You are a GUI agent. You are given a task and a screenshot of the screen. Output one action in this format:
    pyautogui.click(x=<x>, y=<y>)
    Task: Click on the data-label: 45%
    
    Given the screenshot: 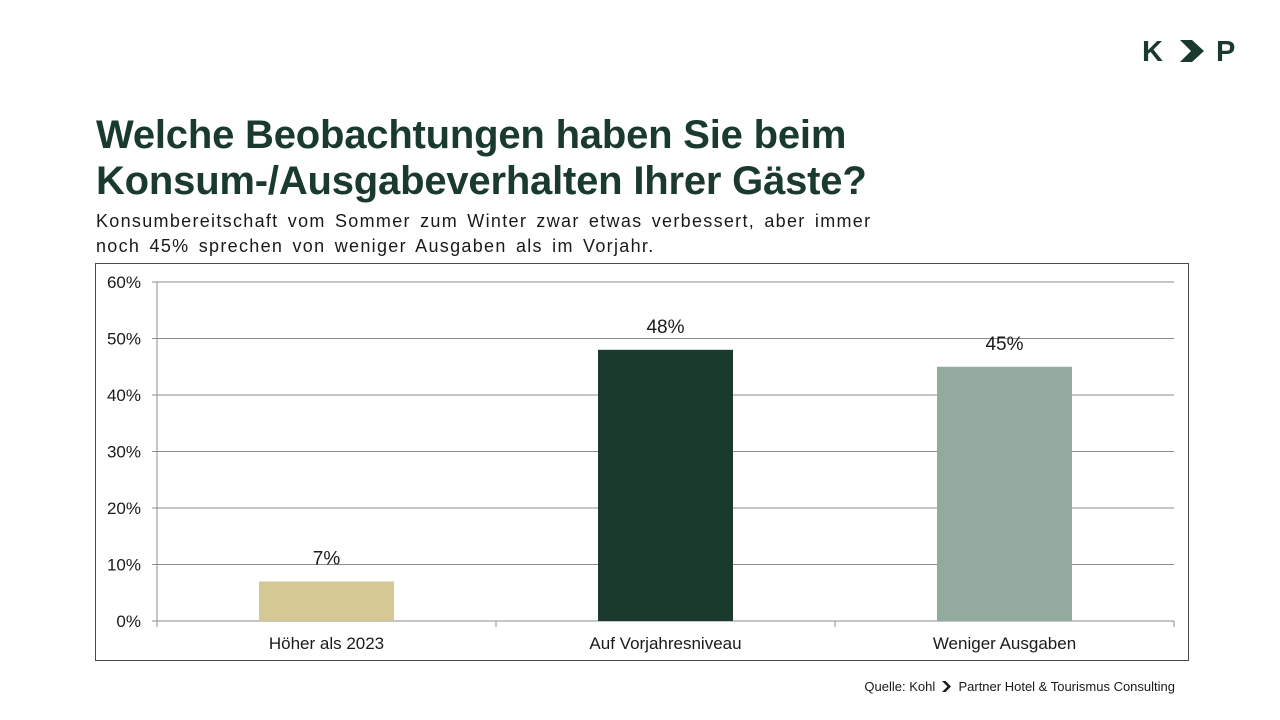 What is the action you would take?
    pyautogui.click(x=1004, y=344)
    